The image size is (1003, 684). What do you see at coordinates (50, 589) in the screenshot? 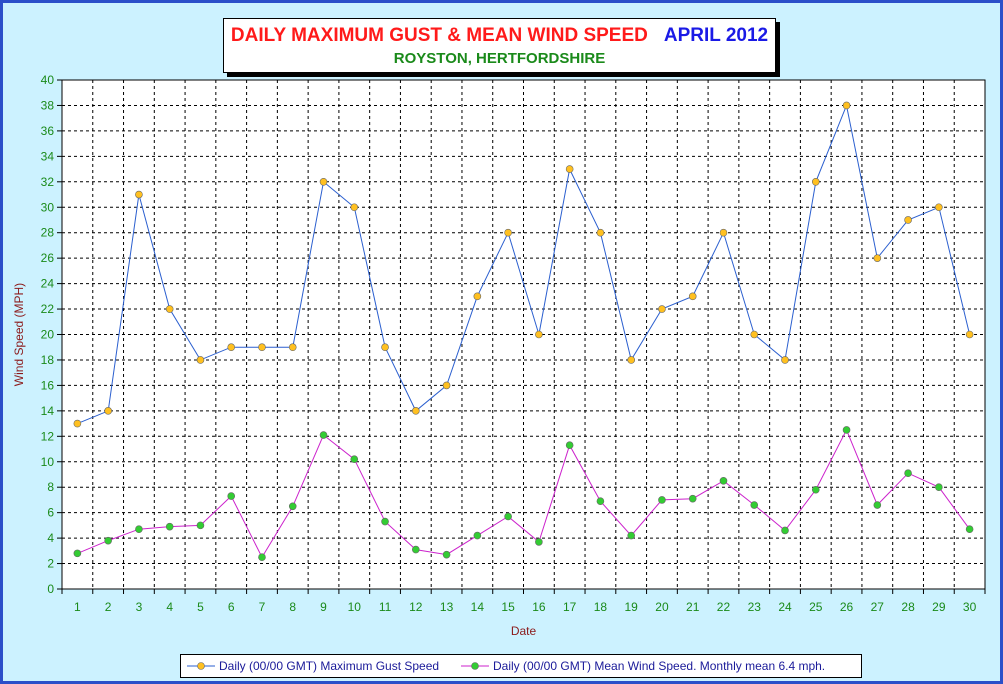
I see `y-tick-label: 0` at bounding box center [50, 589].